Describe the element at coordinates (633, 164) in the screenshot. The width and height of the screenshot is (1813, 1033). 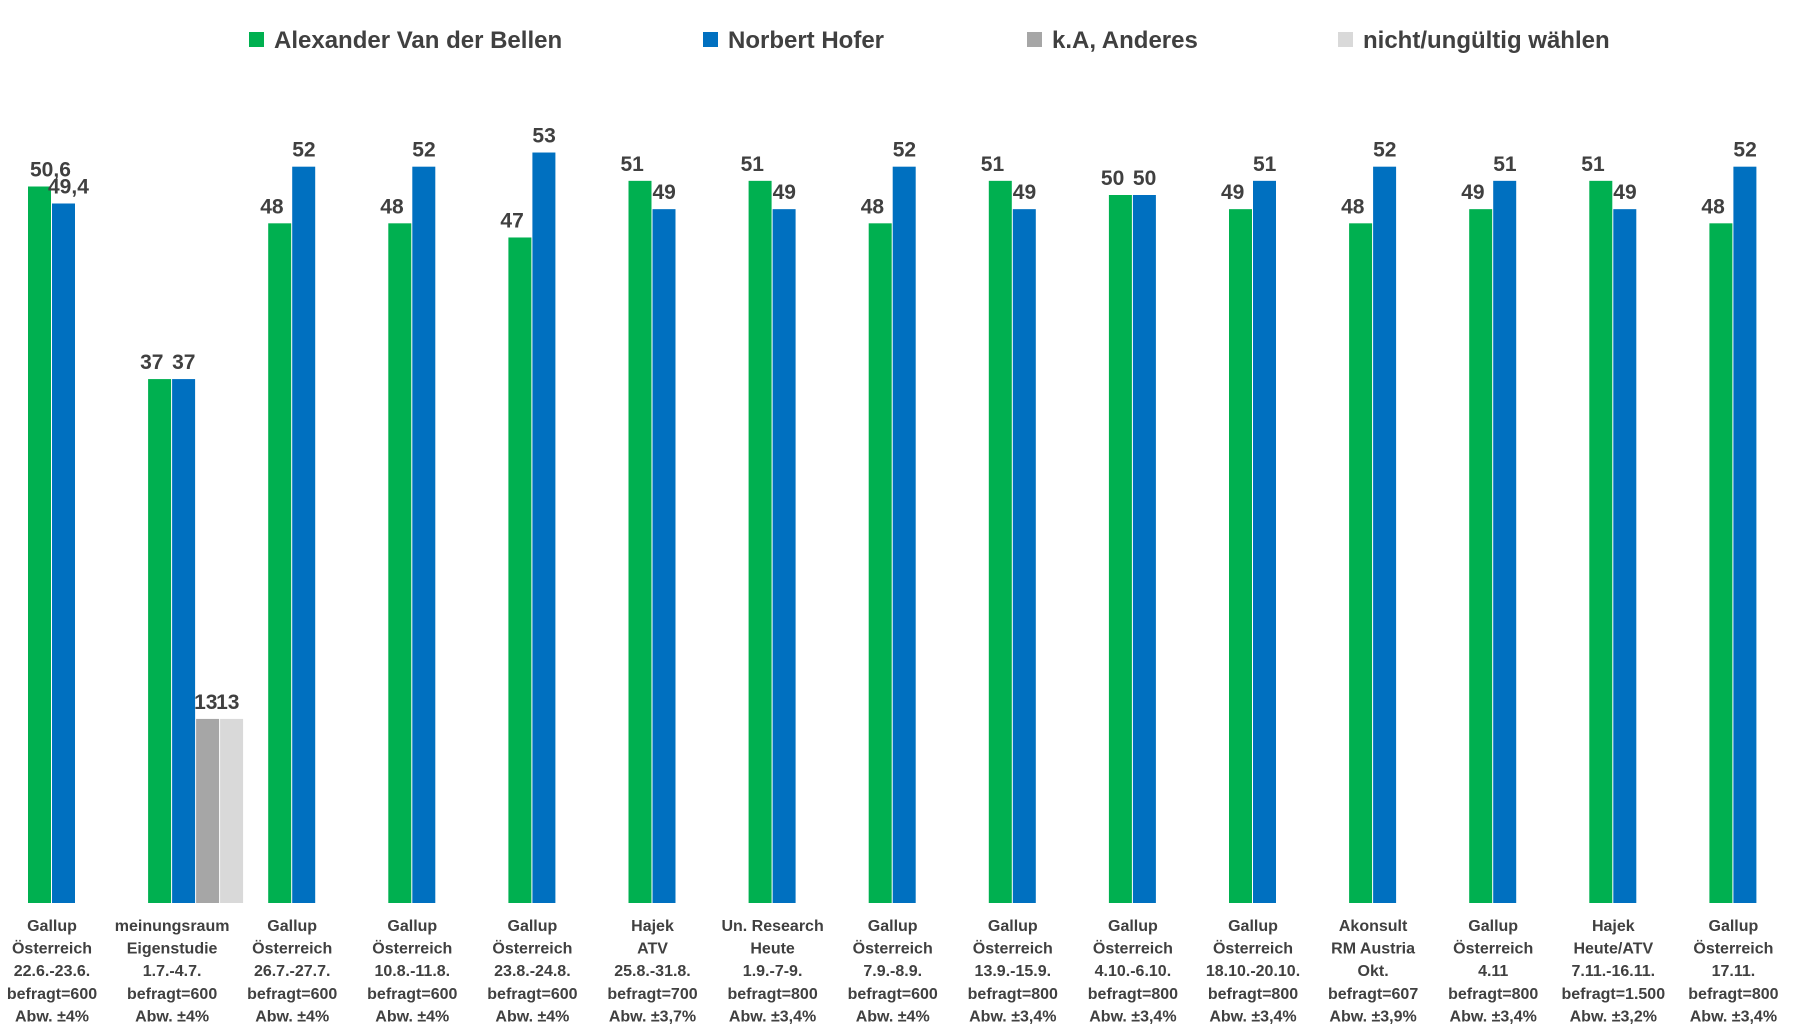
I see `data-label-alexander-van-der-bellen-6: 51` at that location.